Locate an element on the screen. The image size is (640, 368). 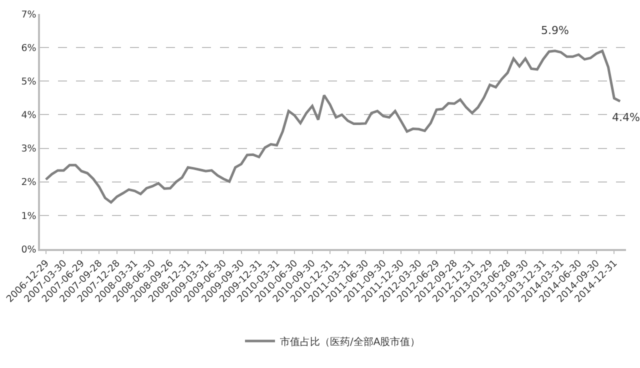
y-tick-label: 1% is located at coordinates (28, 216).